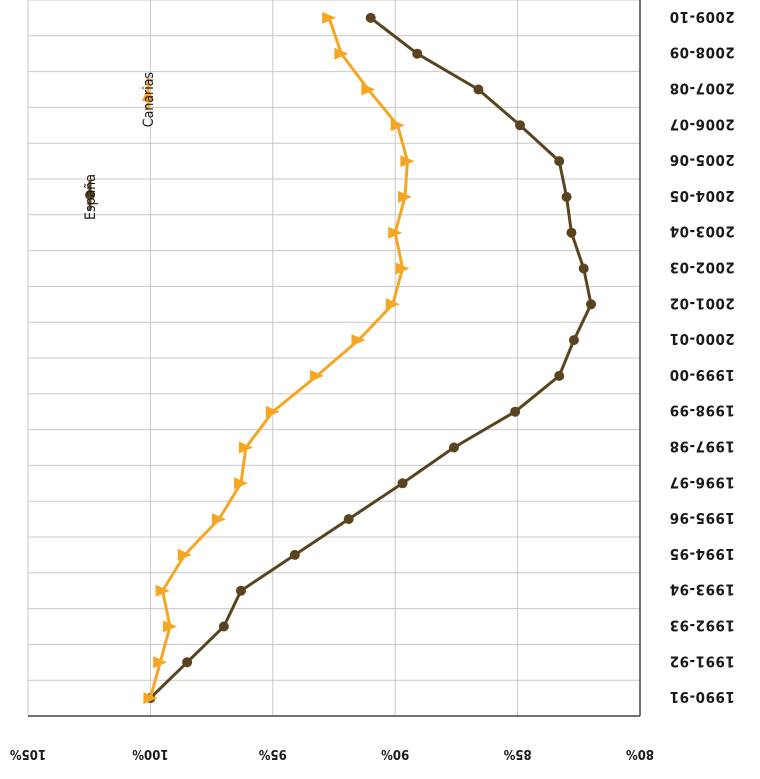 The image size is (760, 779). What do you see at coordinates (701, 375) in the screenshot?
I see `category-tick-label: 1999-00` at bounding box center [701, 375].